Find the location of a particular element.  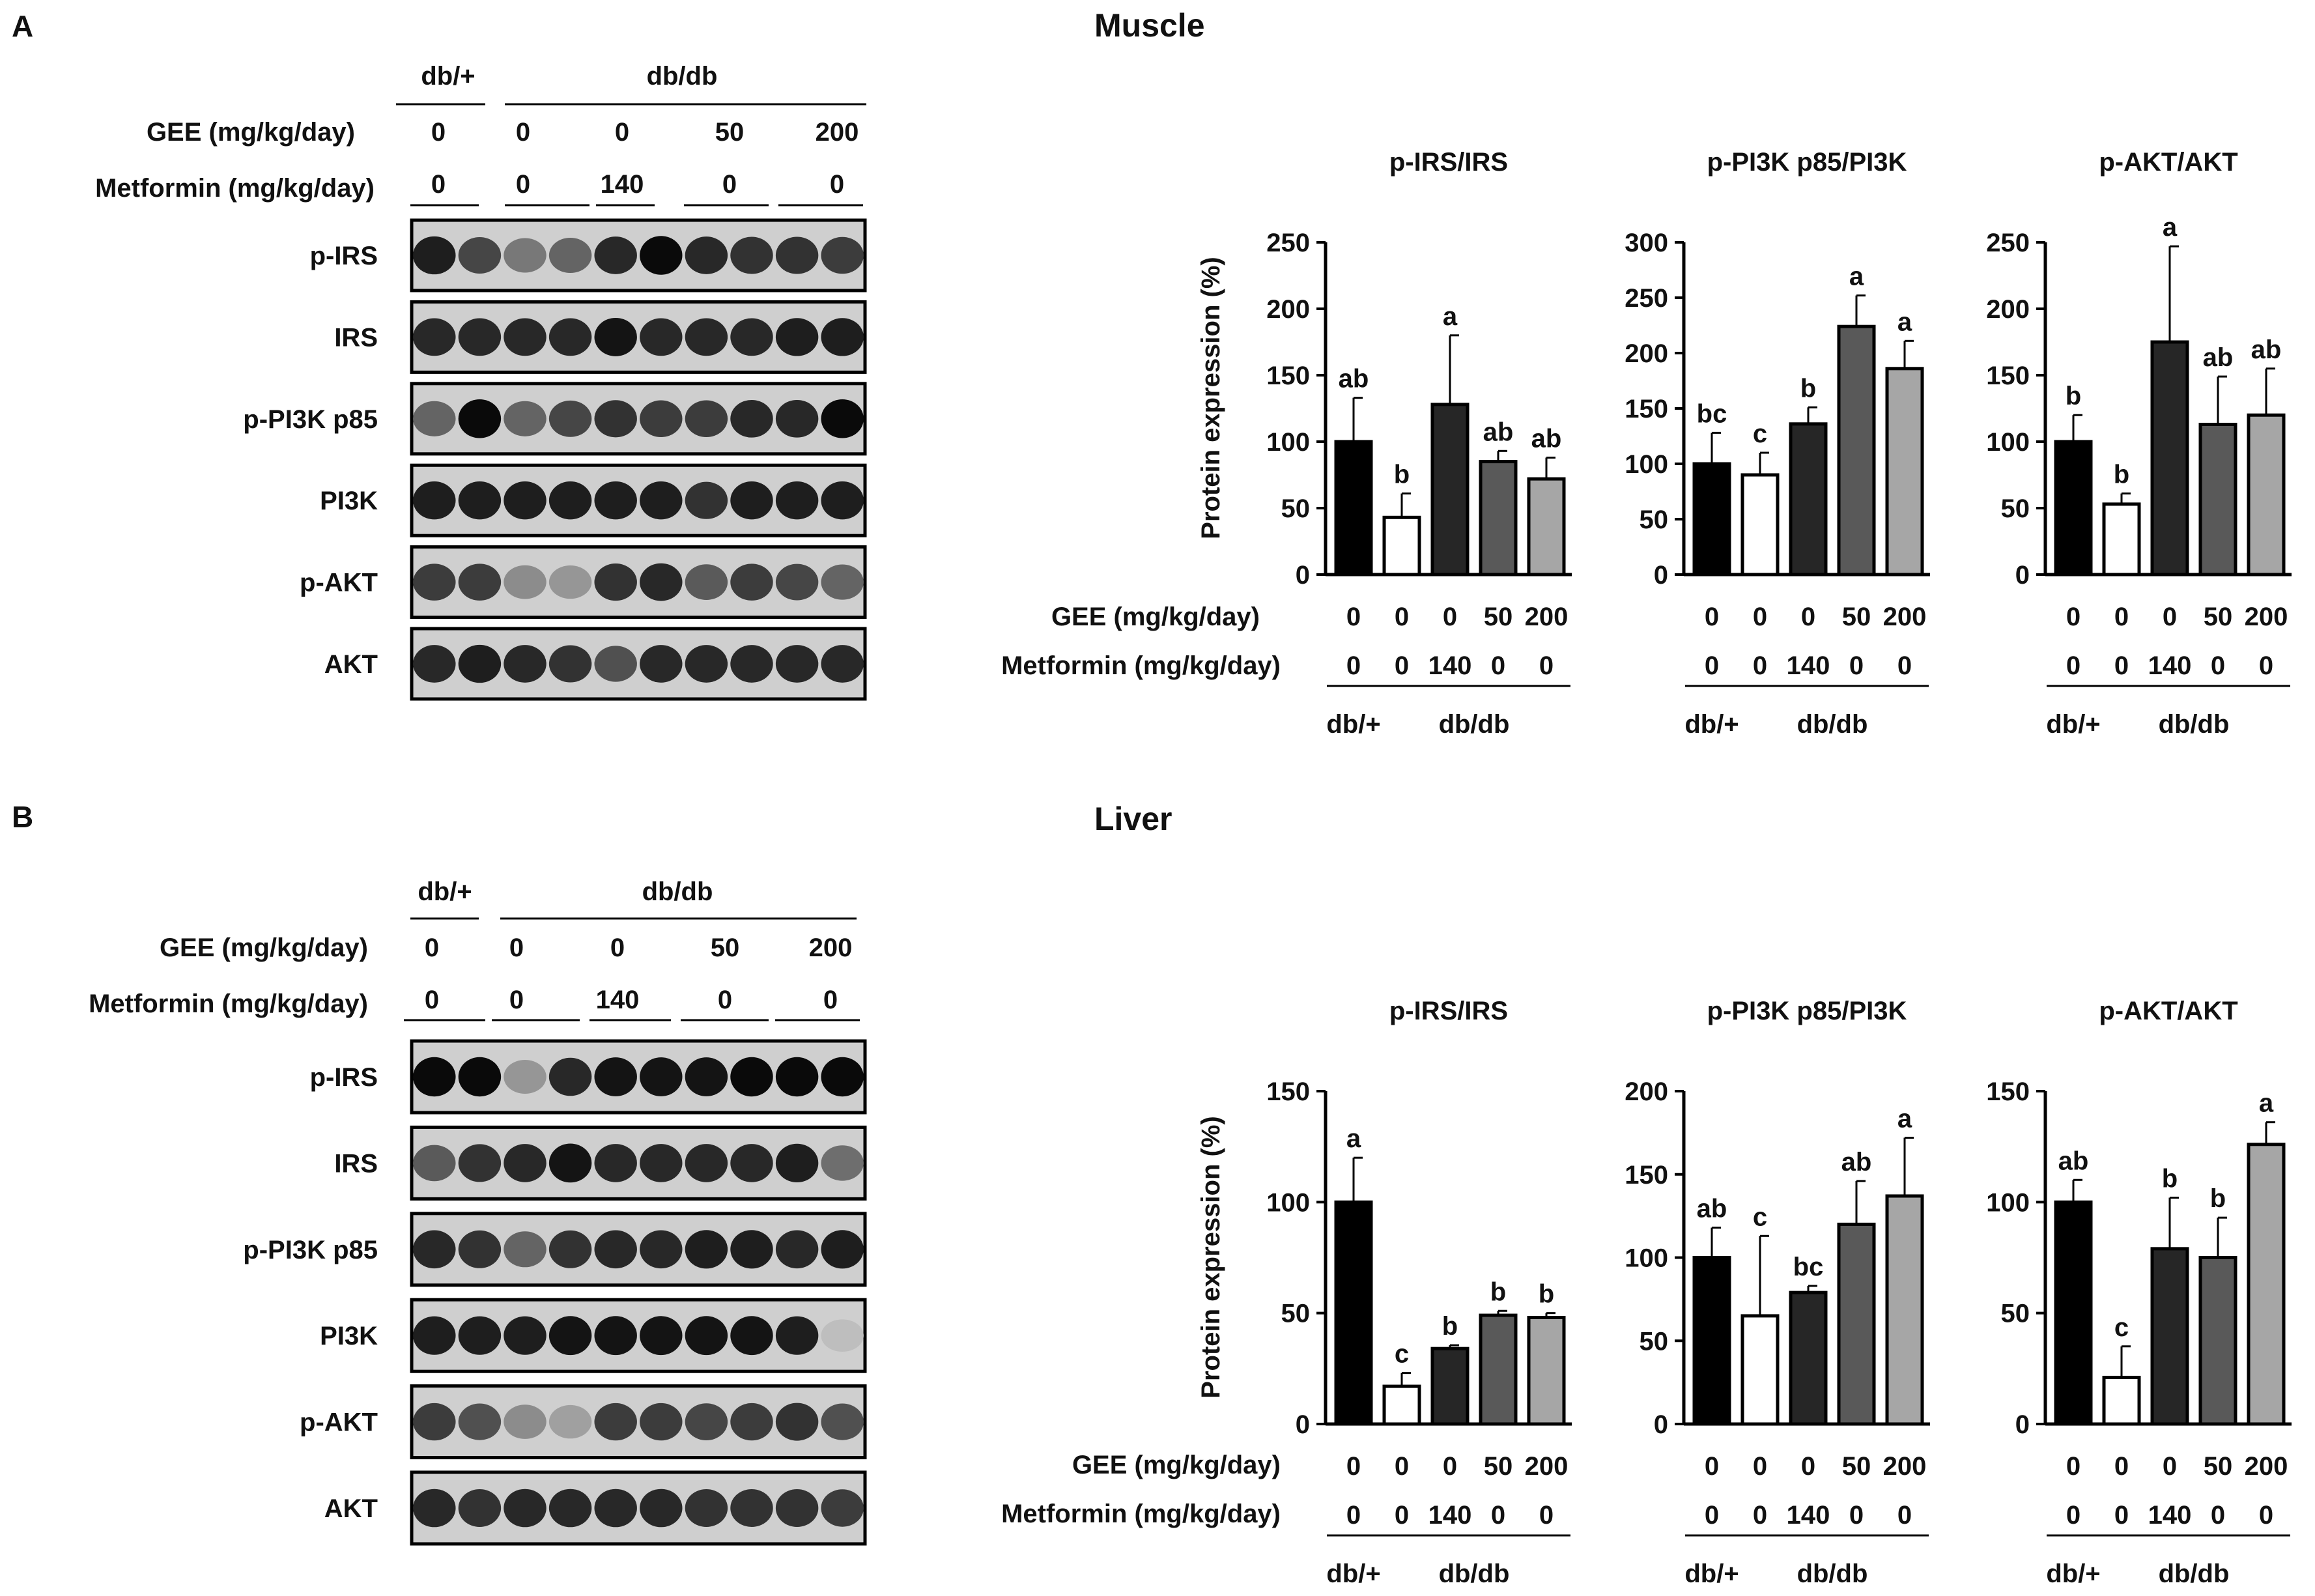

protein-label: p-AKT is located at coordinates (339, 1423).